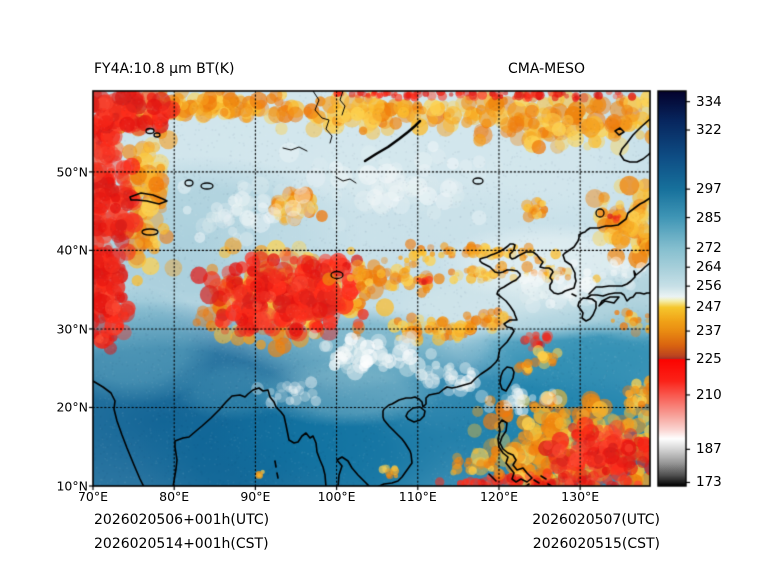 This screenshot has width=764, height=573. I want to click on y-tick-label: 40°N, so click(72, 250).